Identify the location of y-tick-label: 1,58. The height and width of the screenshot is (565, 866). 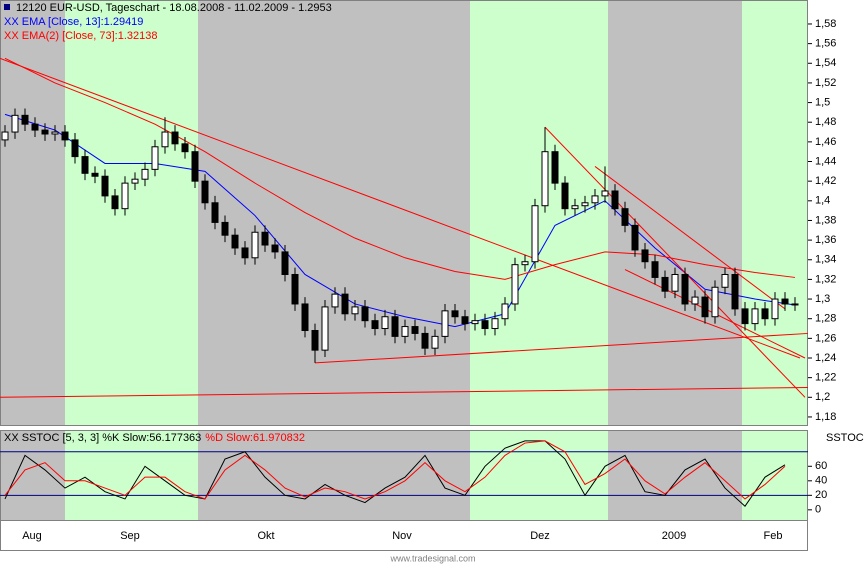
(825, 24).